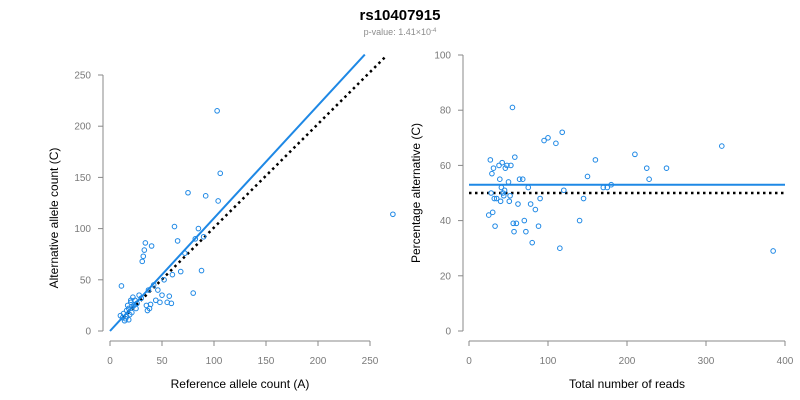  I want to click on y-tick-label: 250, so click(82, 76).